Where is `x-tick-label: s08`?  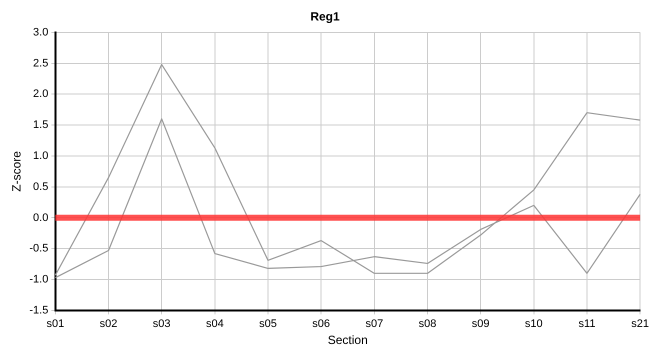 x-tick-label: s08 is located at coordinates (427, 324).